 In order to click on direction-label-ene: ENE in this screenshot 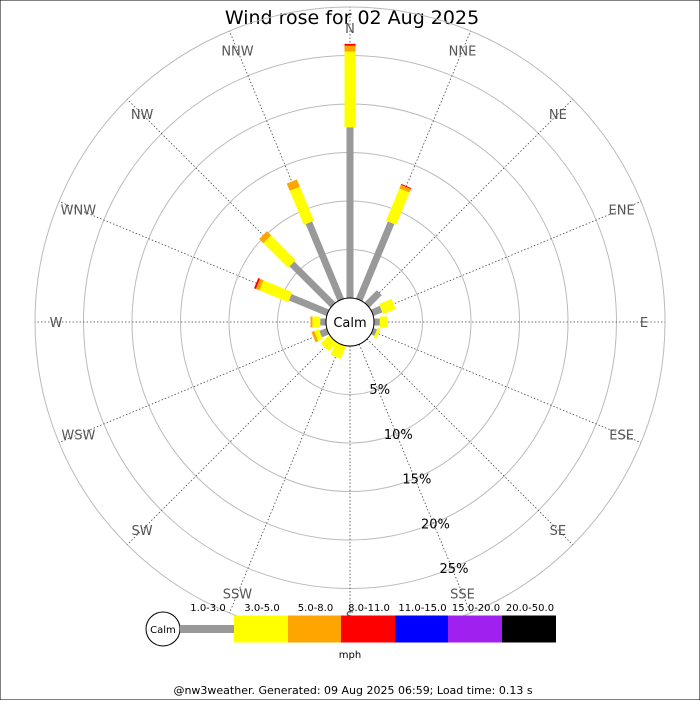, I will do `click(622, 210)`.